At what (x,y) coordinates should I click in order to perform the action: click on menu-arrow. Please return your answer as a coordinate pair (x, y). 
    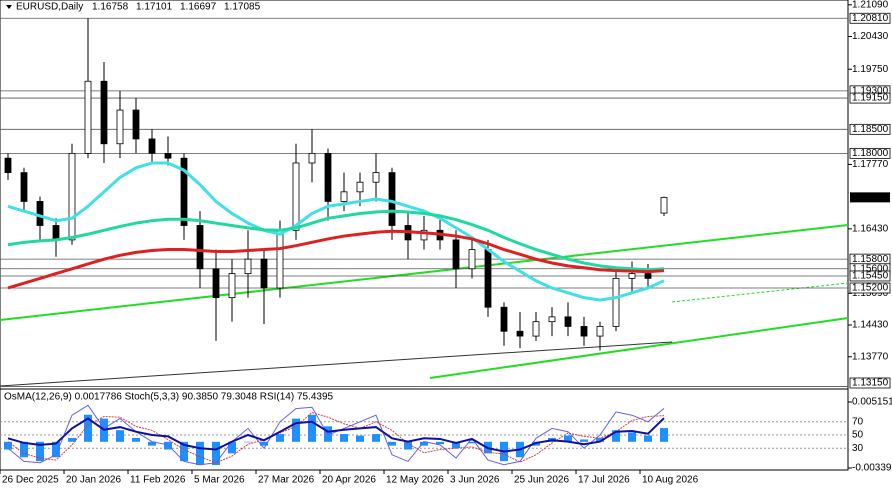
    Looking at the image, I should click on (9, 7).